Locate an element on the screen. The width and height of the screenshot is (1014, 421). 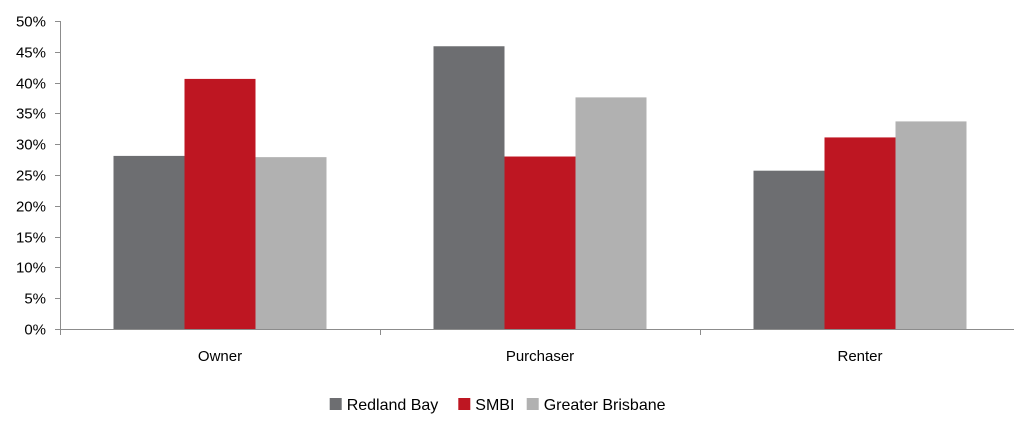
legend-item: Greater Brisbane is located at coordinates (596, 405).